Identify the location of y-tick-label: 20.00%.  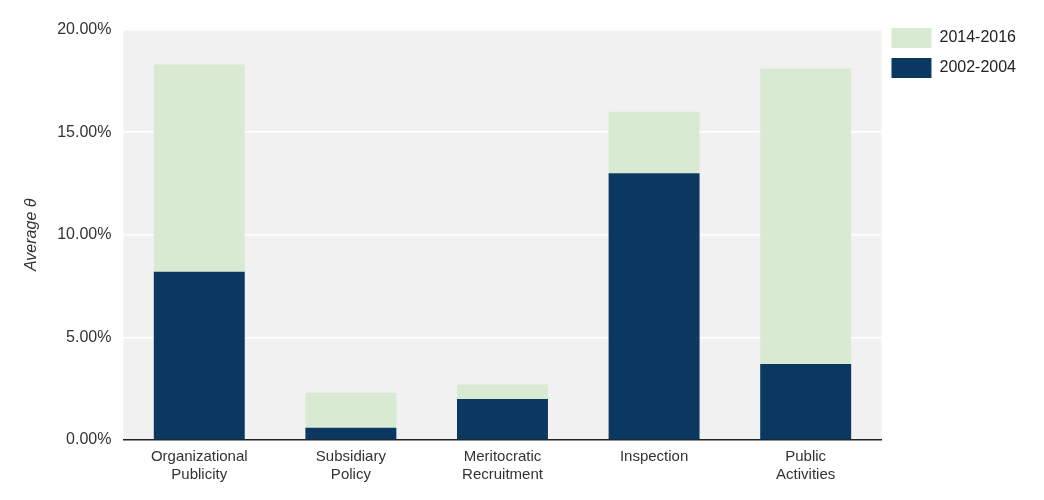
(84, 29).